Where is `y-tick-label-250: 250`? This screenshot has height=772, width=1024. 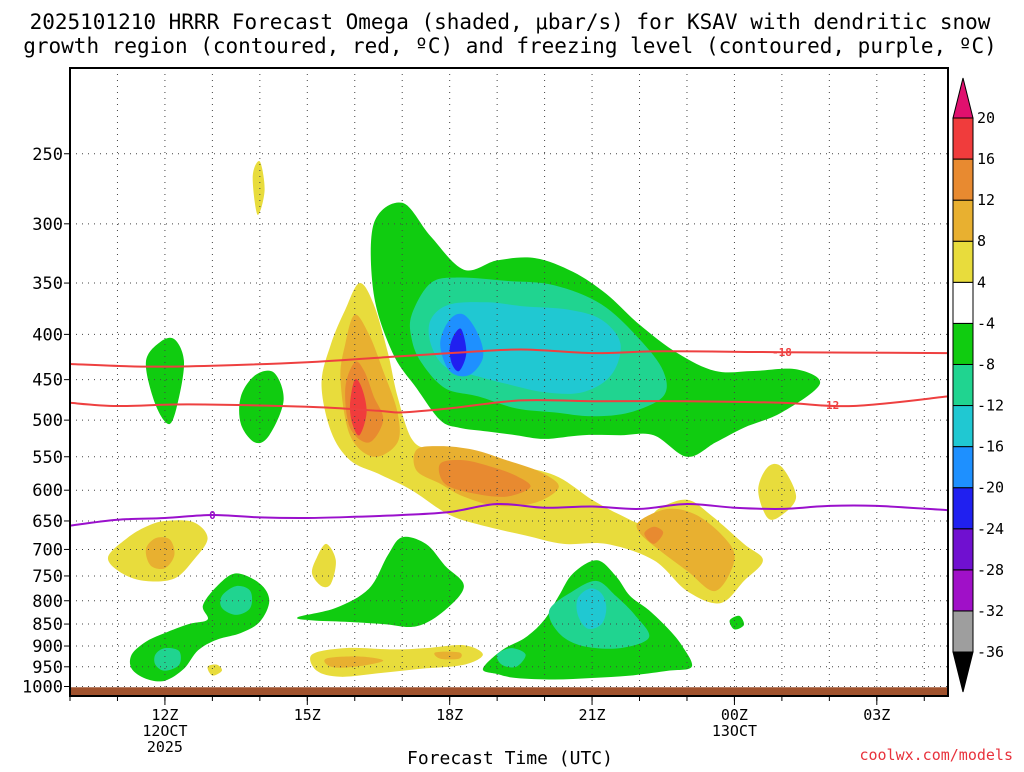
y-tick-label-250: 250 is located at coordinates (47, 155).